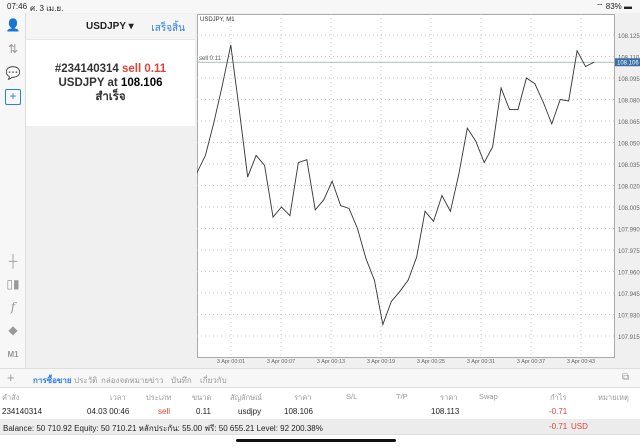  I want to click on y-tick-label: 107.930, so click(629, 317).